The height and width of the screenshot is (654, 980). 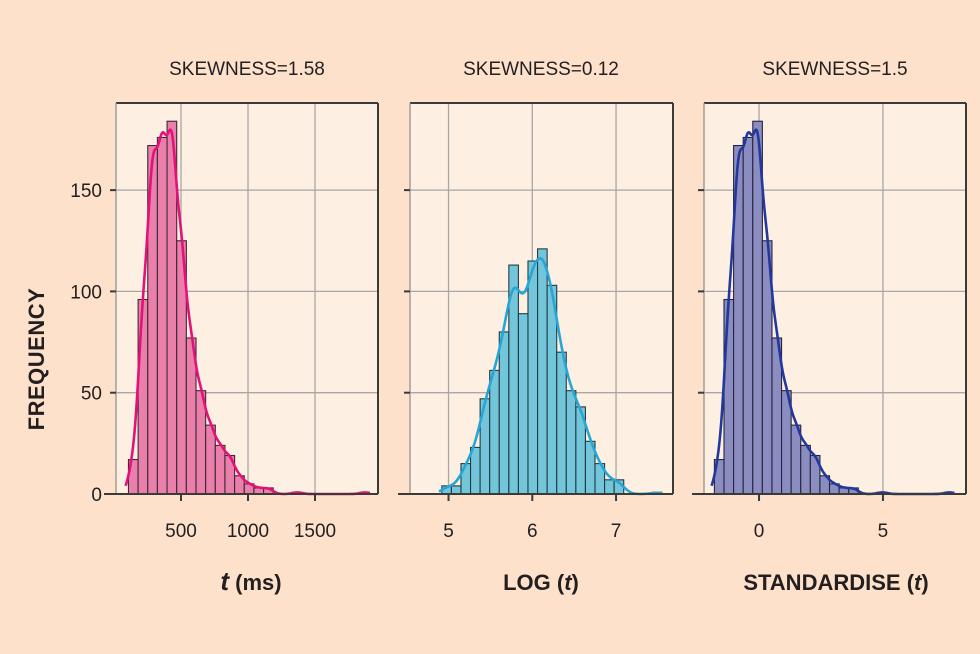 What do you see at coordinates (924, 582) in the screenshot?
I see `x-axis-label-standardised-rest: )` at bounding box center [924, 582].